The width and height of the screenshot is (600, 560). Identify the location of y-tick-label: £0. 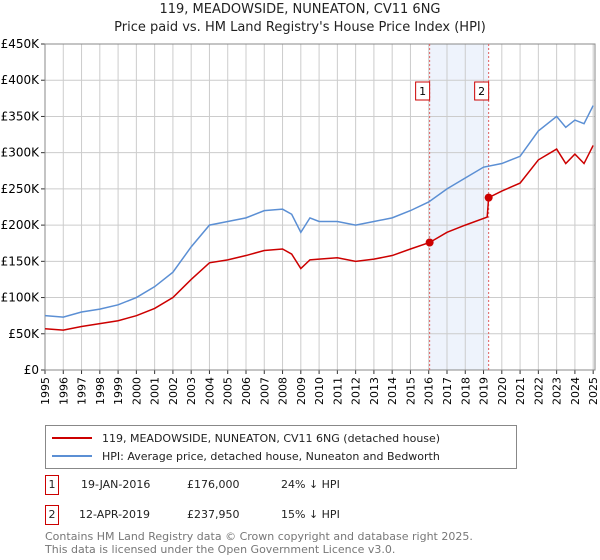
(31, 370).